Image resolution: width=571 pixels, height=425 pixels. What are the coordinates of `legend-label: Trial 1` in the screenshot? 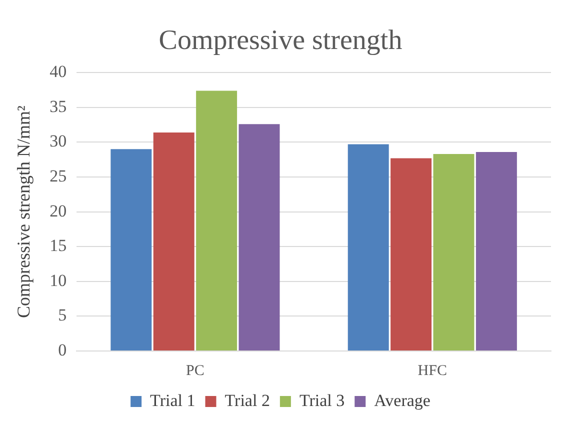 It's located at (173, 400).